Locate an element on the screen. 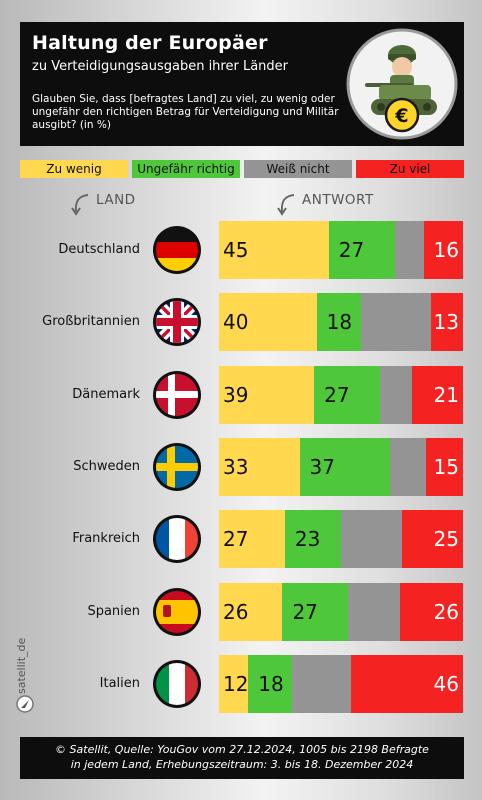 Image resolution: width=482 pixels, height=800 pixels. data-label: 37 is located at coordinates (322, 466).